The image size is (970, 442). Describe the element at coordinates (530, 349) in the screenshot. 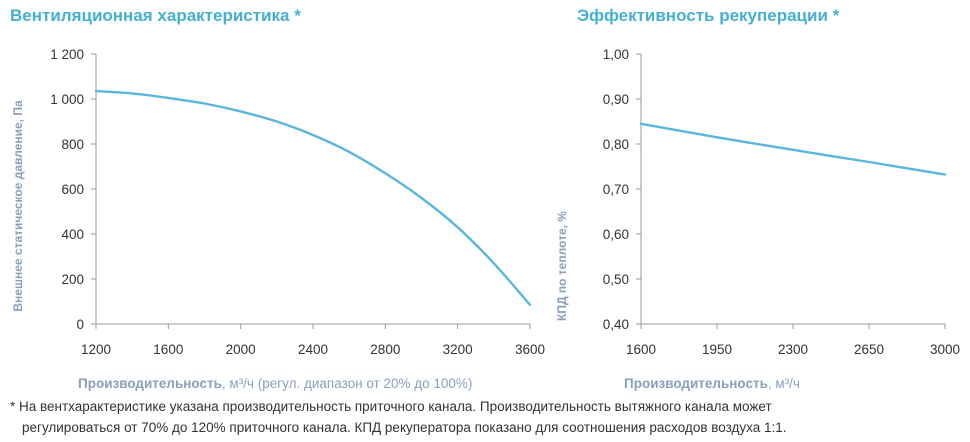

I see `x-tick-label: 3600` at that location.